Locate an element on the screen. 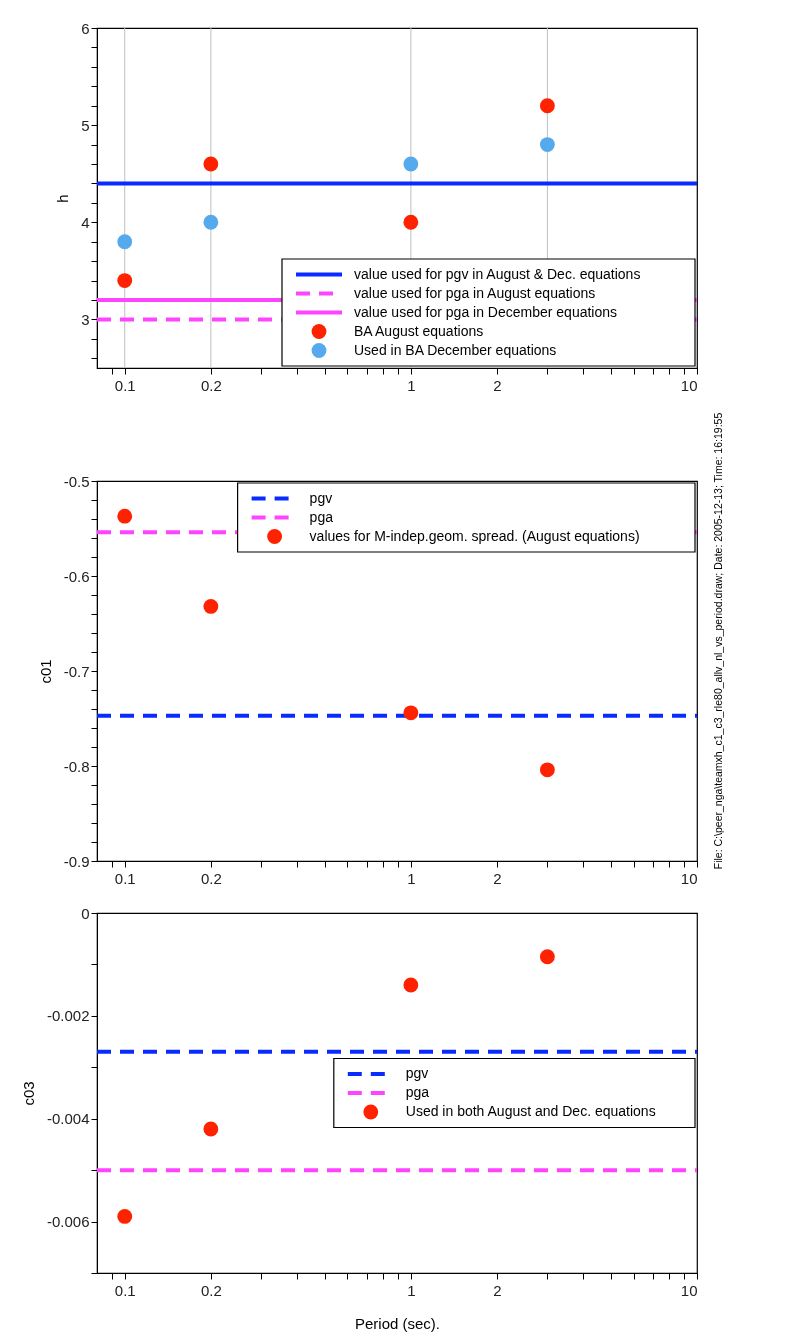 The image size is (808, 1344). y-tick-label: -0.004 is located at coordinates (68, 1119).